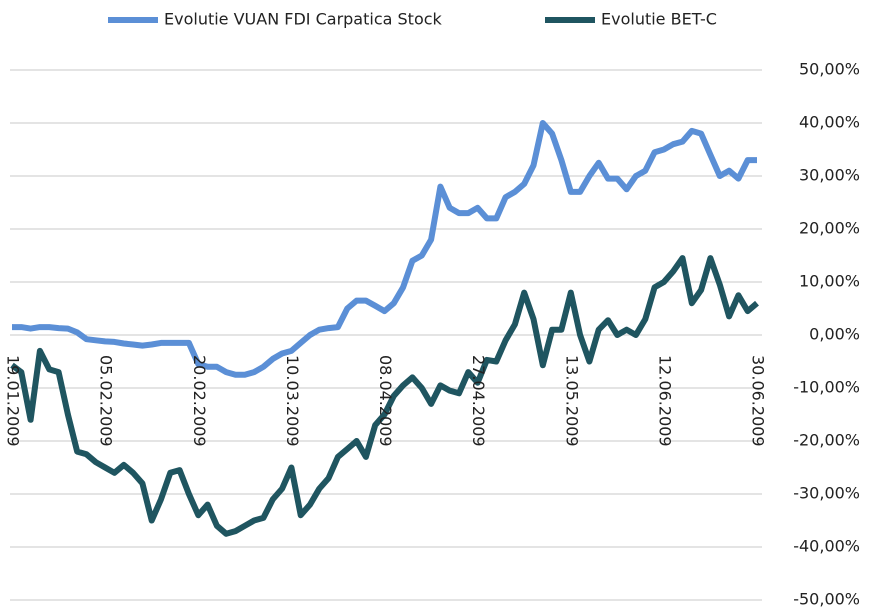 This screenshot has height=611, width=872. I want to click on y-tick-label: 0,00%, so click(834, 334).